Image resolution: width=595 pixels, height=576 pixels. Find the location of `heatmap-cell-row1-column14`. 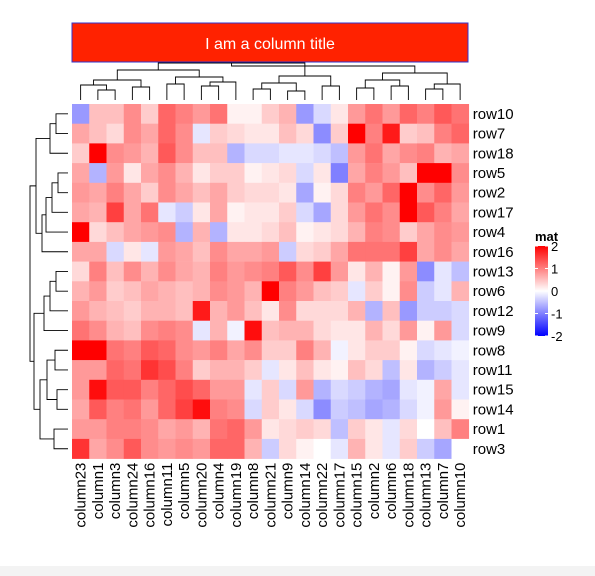

heatmap-cell-row1-column14 is located at coordinates (305, 429).